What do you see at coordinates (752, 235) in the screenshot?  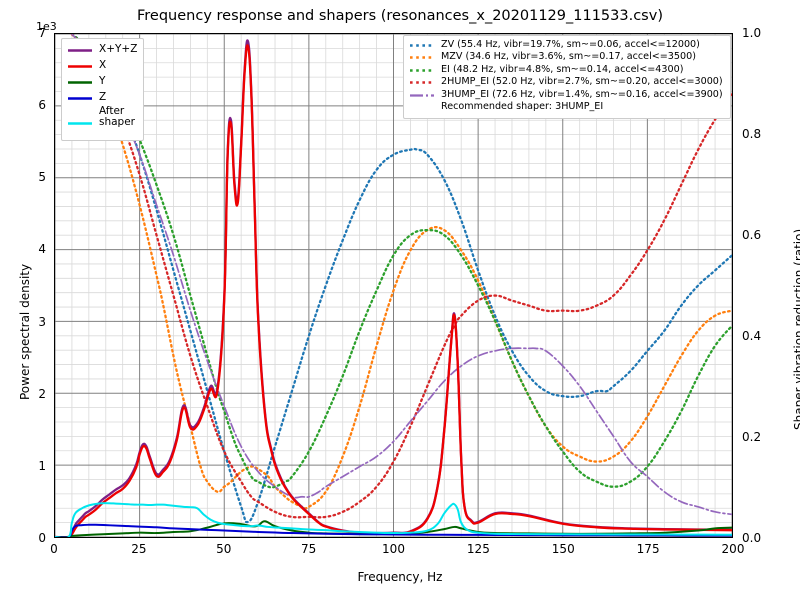 I see `y-tick-label-right: 0.6` at bounding box center [752, 235].